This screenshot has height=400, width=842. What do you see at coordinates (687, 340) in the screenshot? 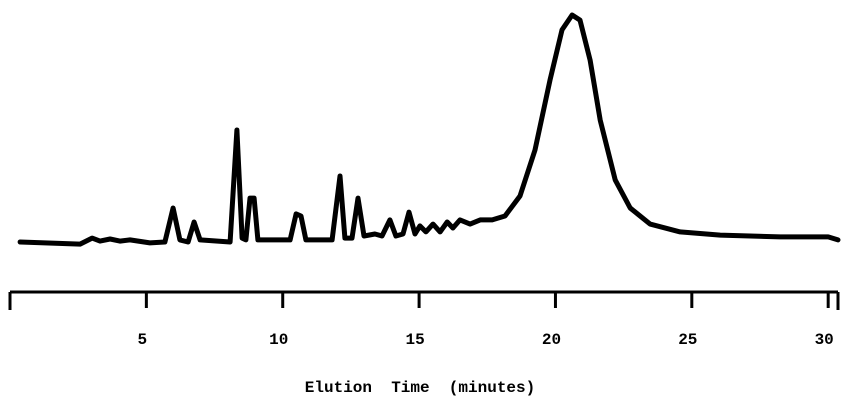
I see `x-tick-label: 25` at bounding box center [687, 340].